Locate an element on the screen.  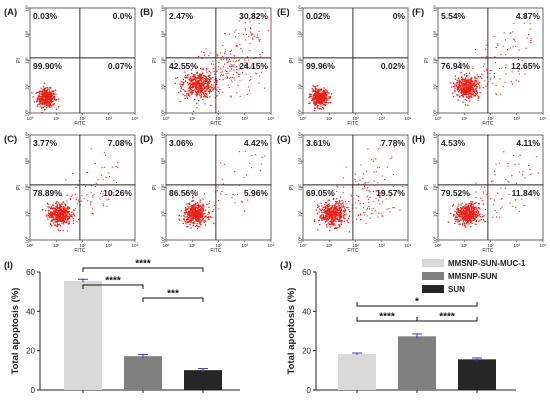
x-tick-label: 10¹ is located at coordinates (56, 118).